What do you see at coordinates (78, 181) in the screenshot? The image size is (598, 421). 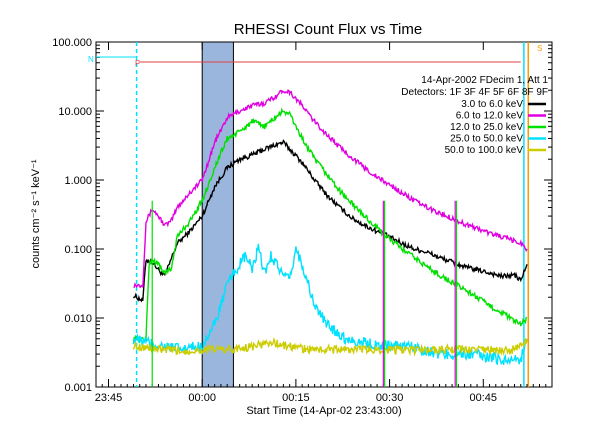 I see `y-tick-label: 1.000` at bounding box center [78, 181].